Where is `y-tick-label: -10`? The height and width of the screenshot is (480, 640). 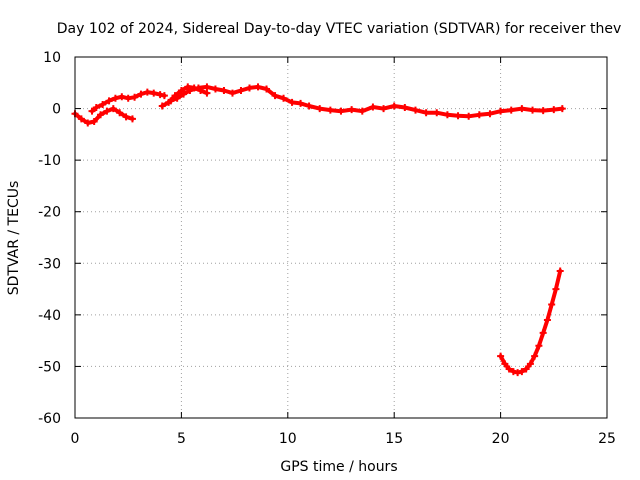
y-tick-label: -10 is located at coordinates (49, 161).